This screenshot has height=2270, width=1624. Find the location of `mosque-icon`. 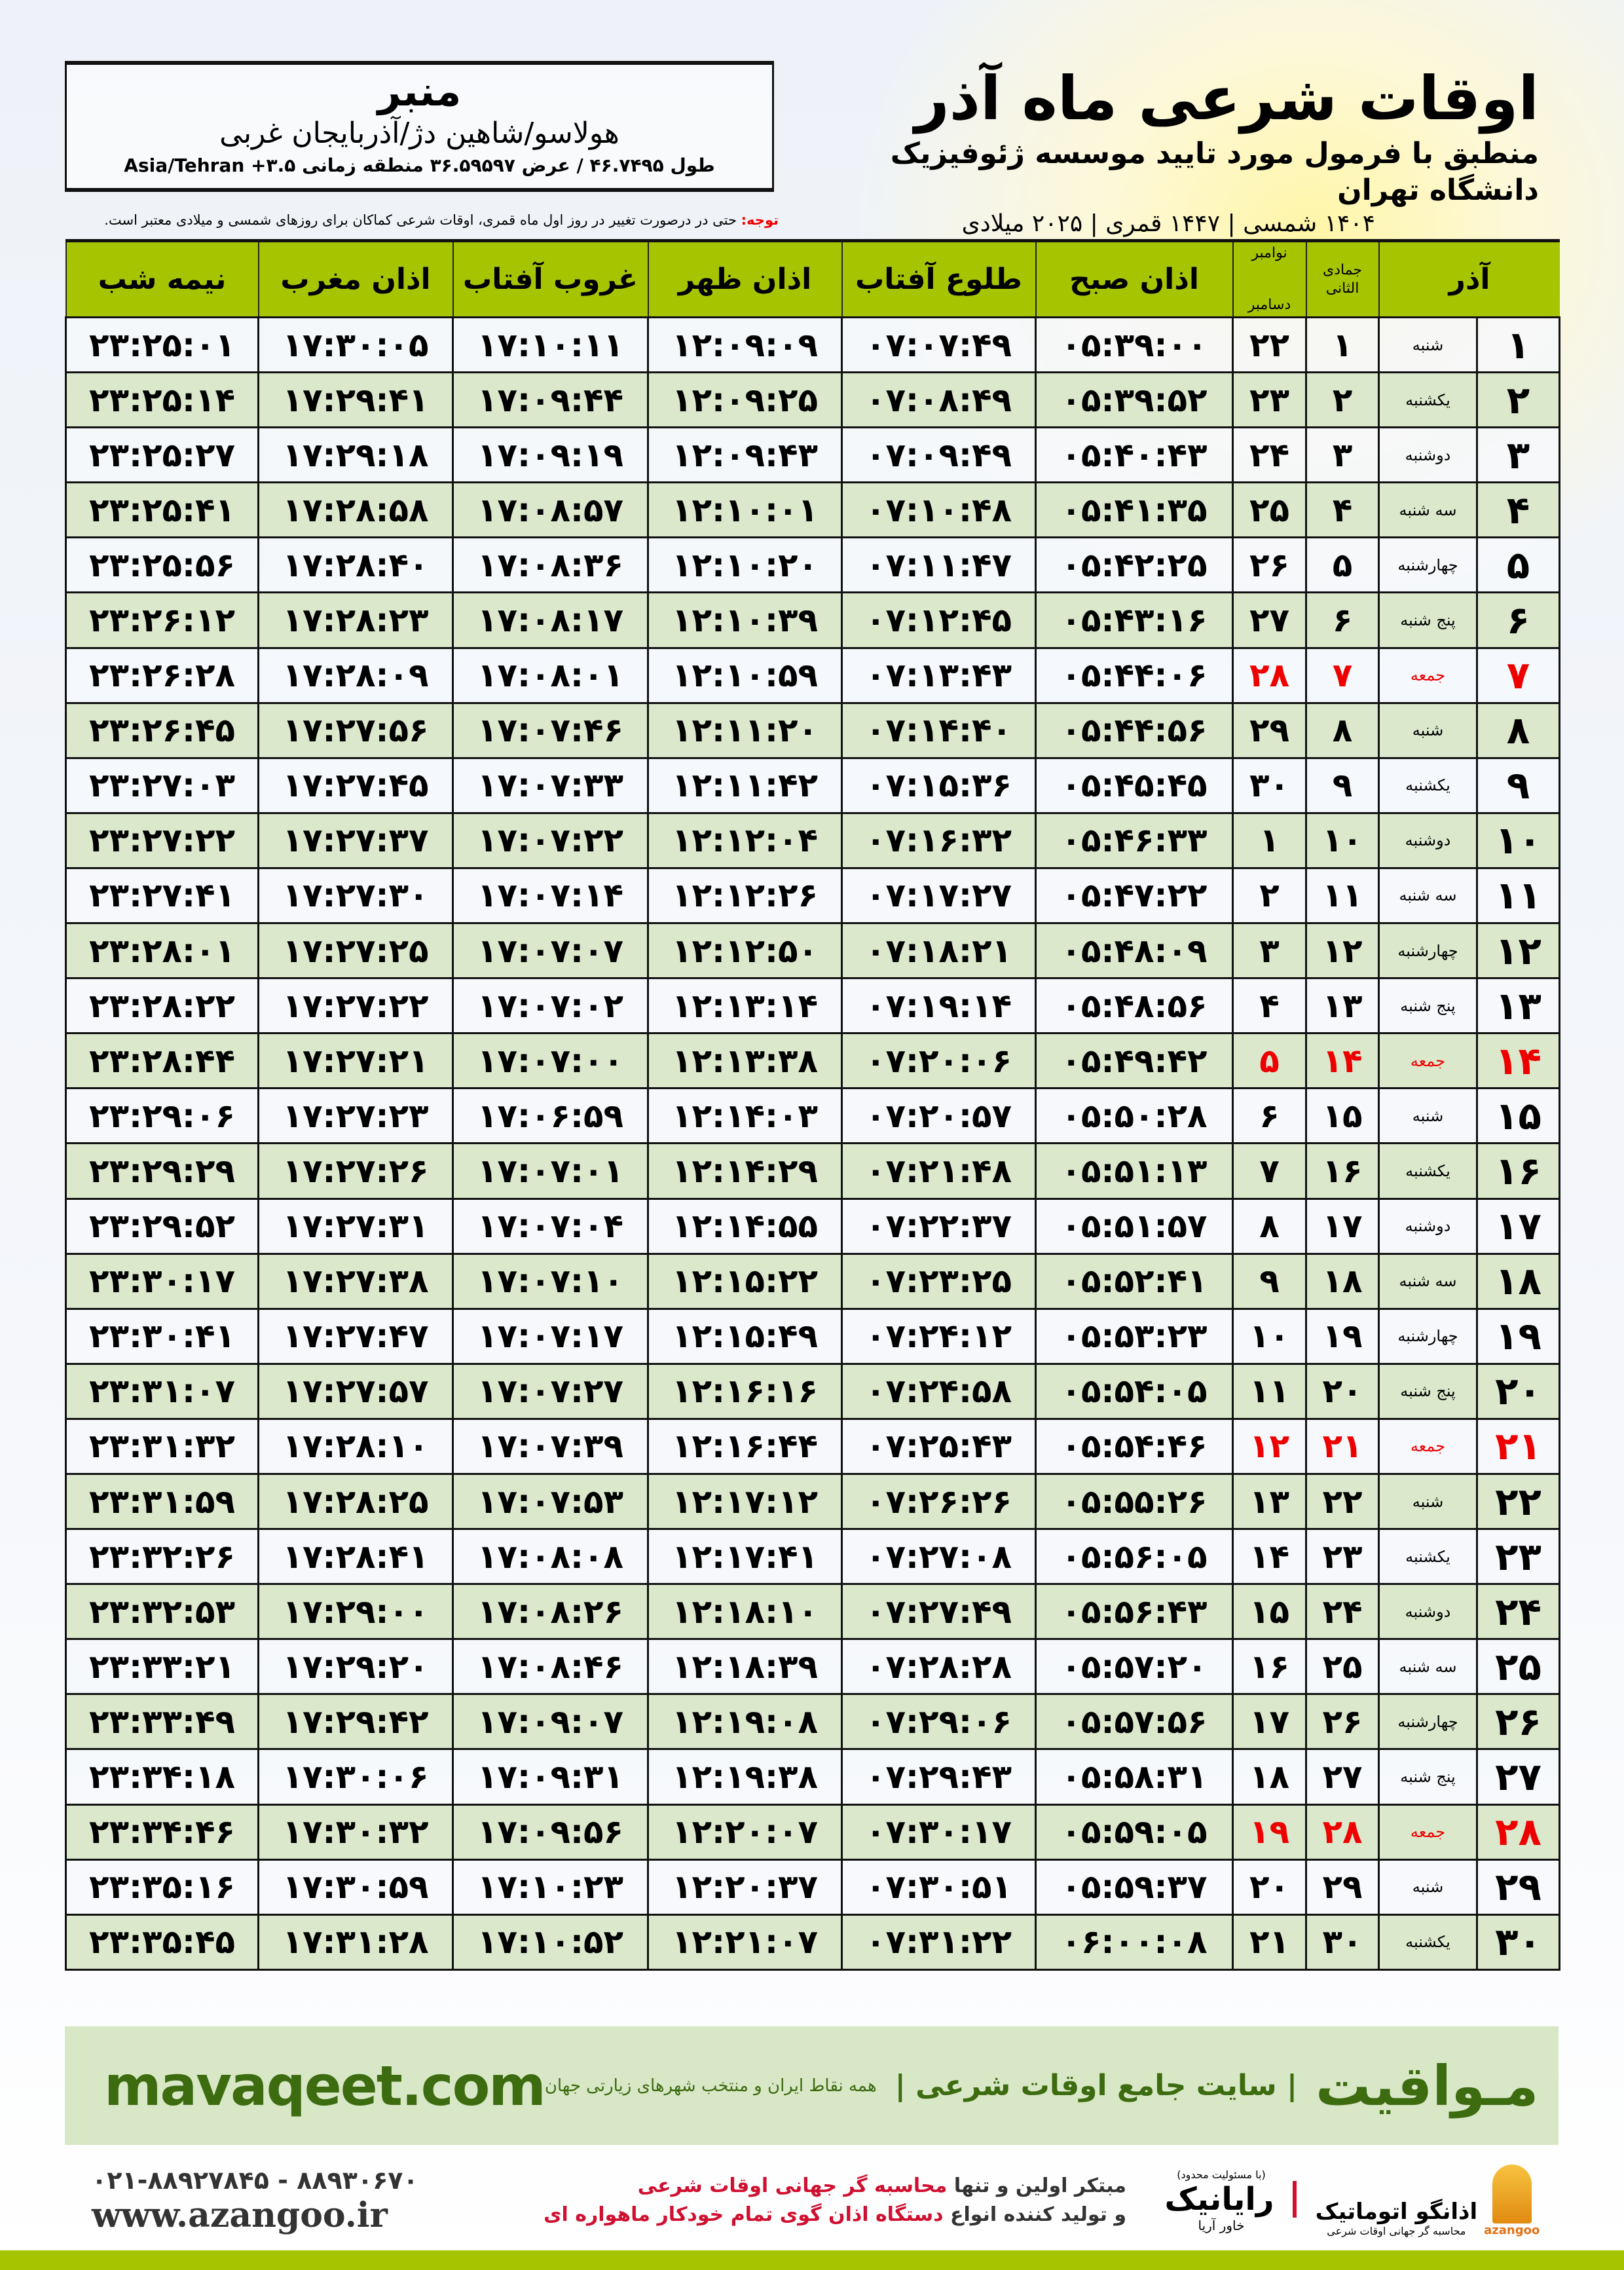

mosque-icon is located at coordinates (1512, 2193).